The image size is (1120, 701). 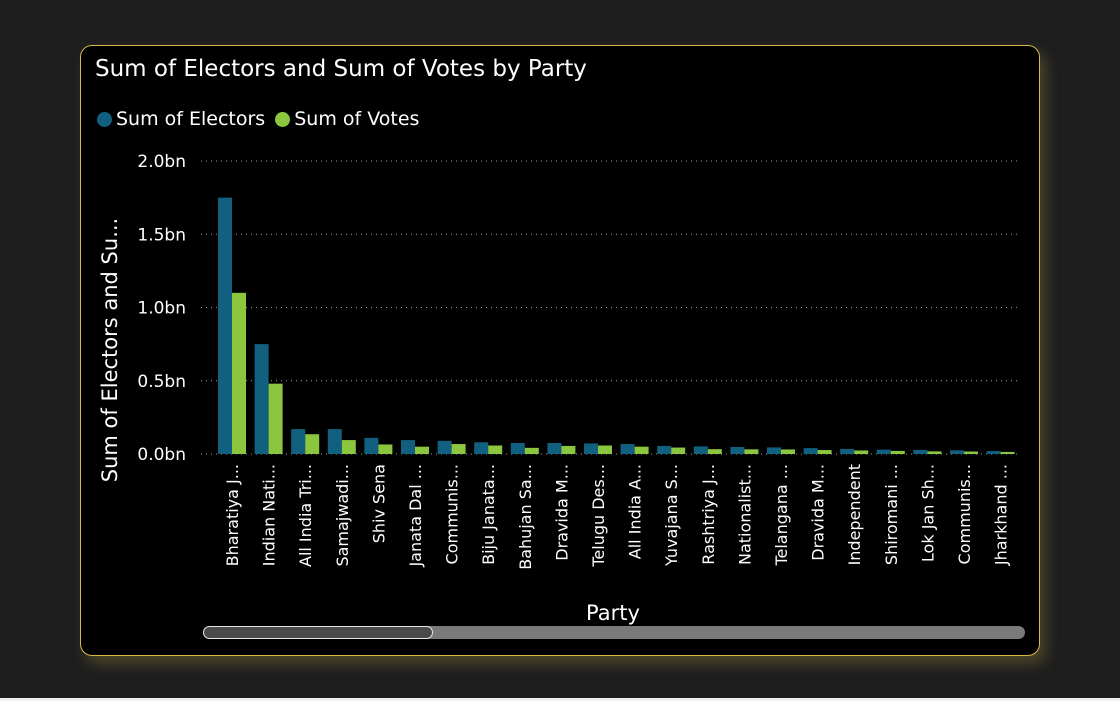 I want to click on x-axis-label: Party, so click(x=613, y=613).